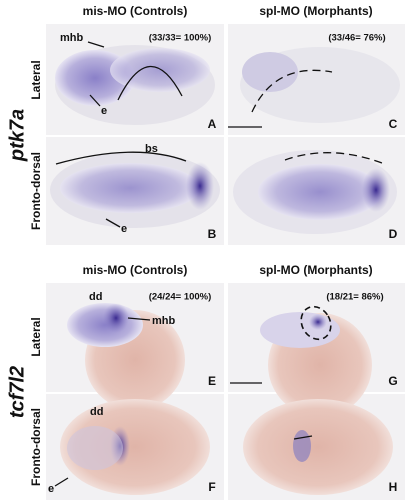 The image size is (406, 500). Describe the element at coordinates (318, 447) in the screenshot. I see `embryo-h` at that location.